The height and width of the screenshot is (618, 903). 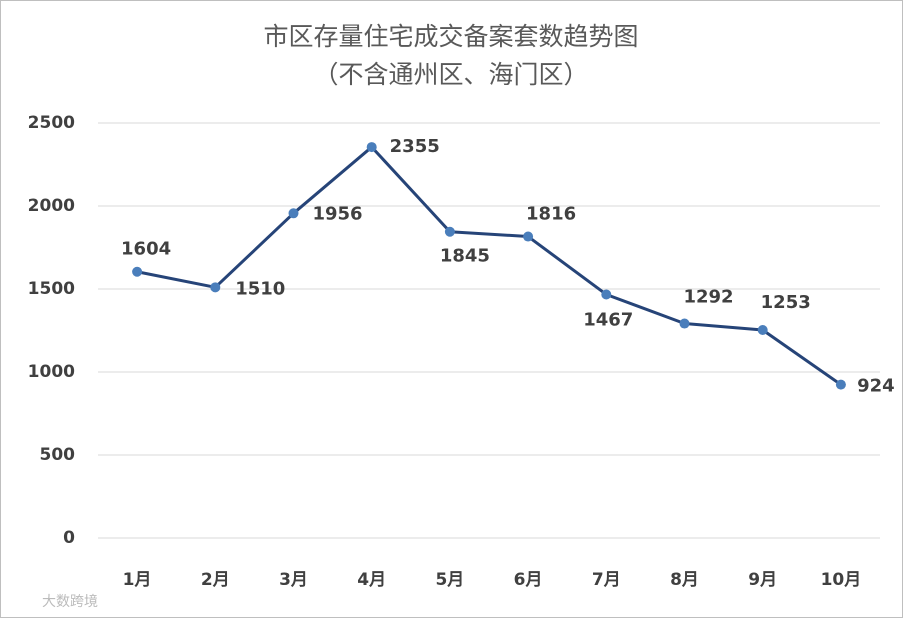 I want to click on x-tick-label: 4月, so click(x=371, y=580).